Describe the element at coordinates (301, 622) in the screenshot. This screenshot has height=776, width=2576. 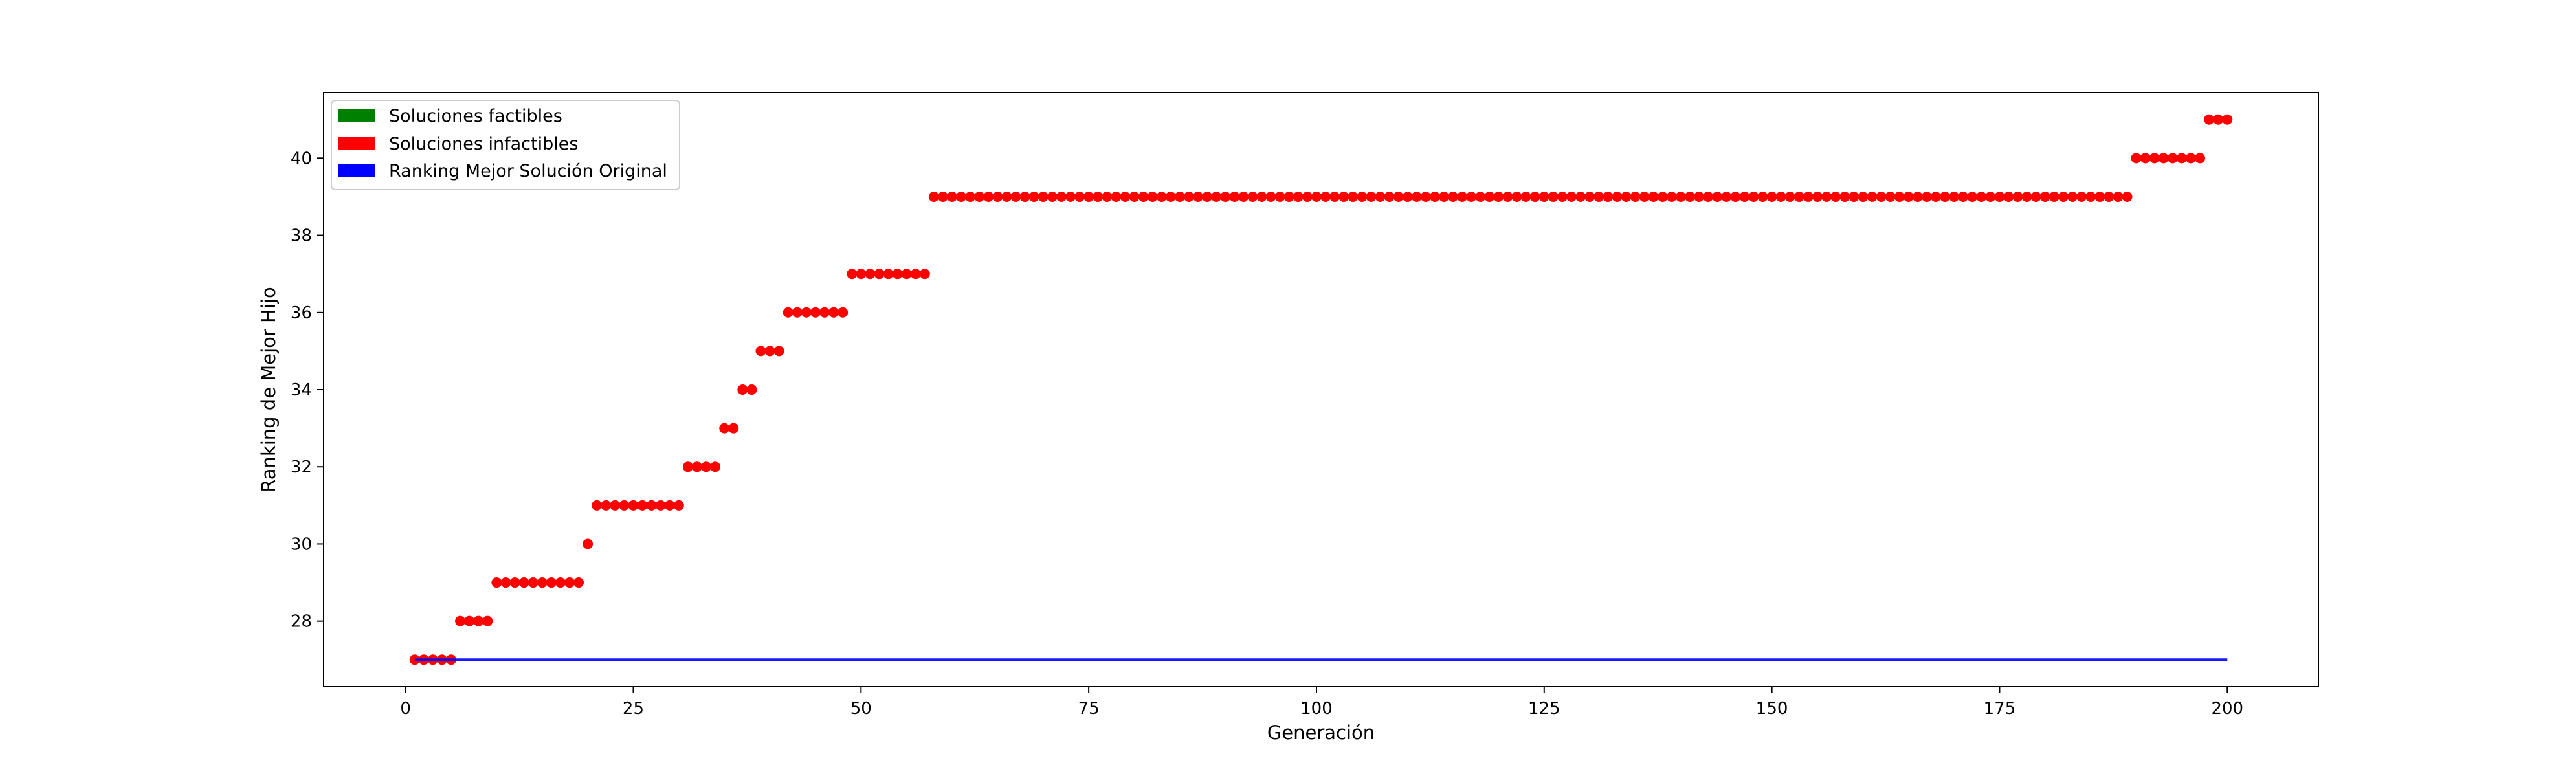
I see `y-tick-label: 28` at that location.